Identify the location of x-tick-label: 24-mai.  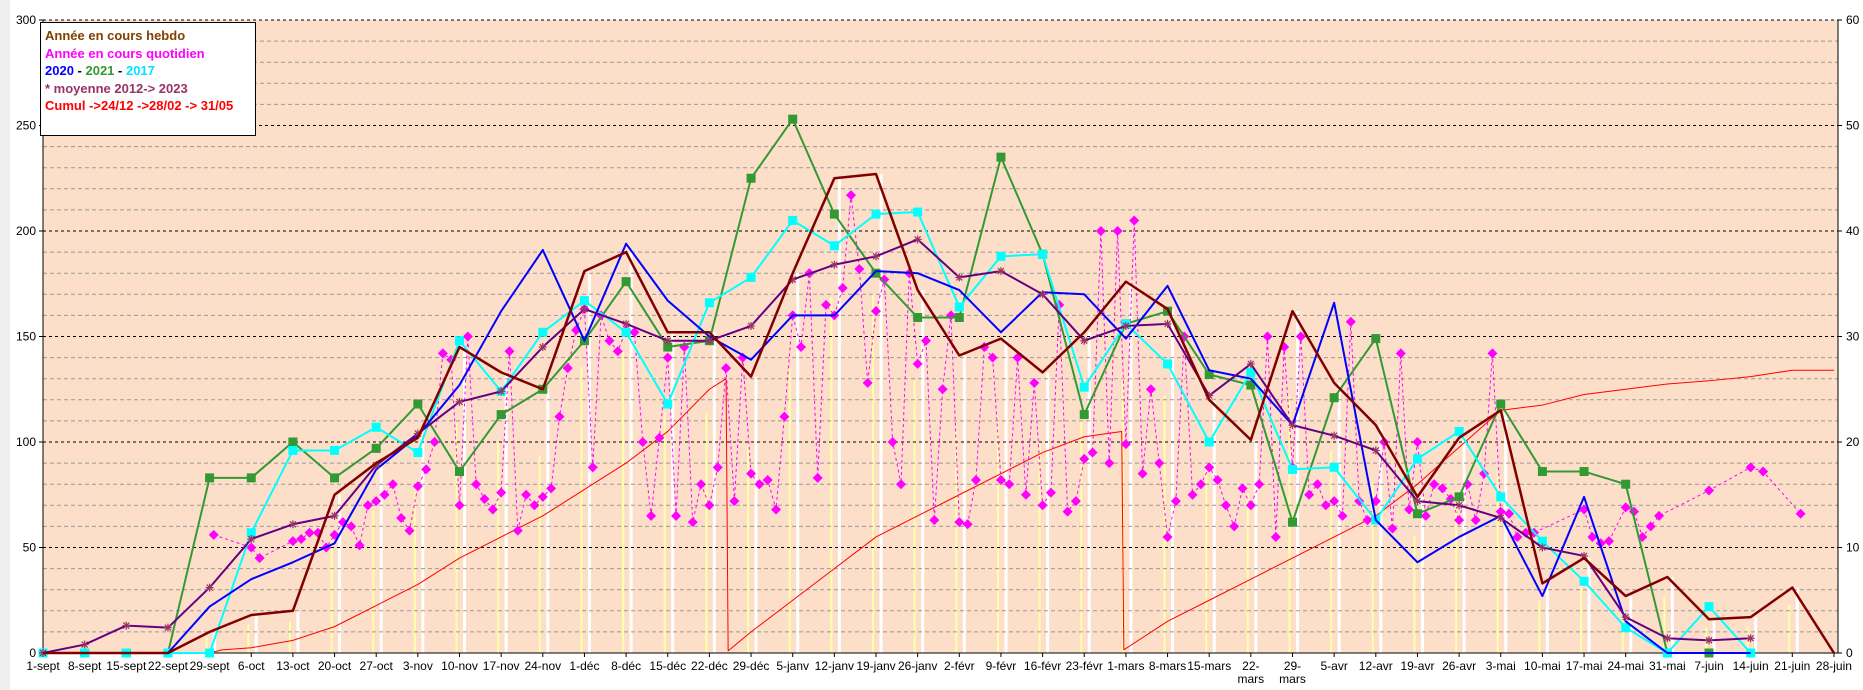
(1625, 666).